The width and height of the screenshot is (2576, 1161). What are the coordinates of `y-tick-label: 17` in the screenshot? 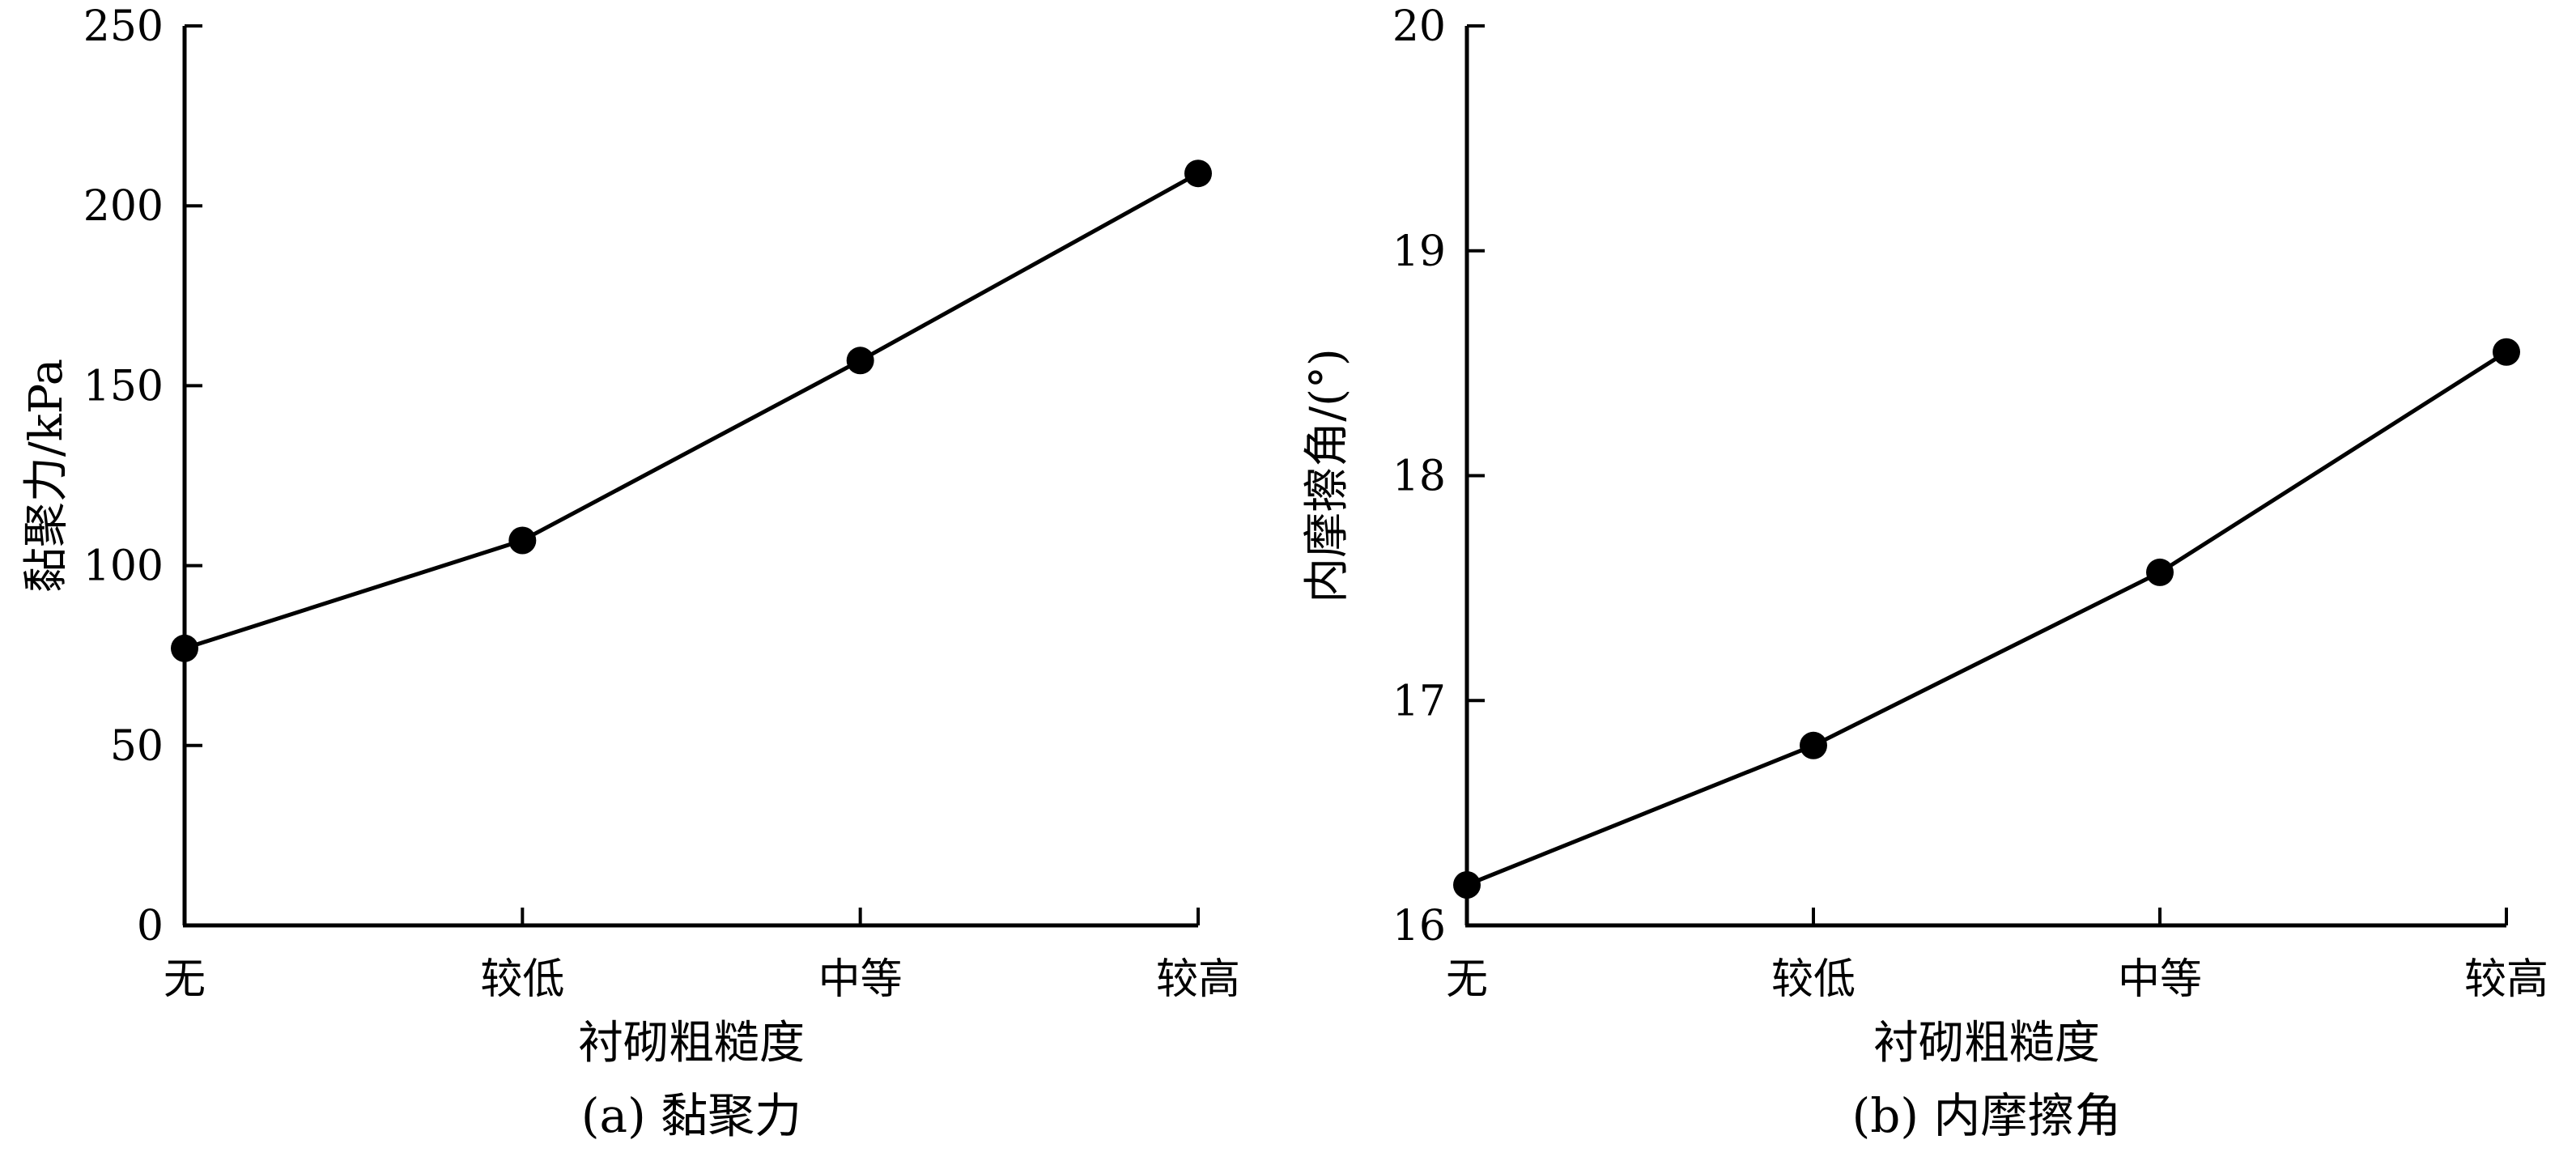 It's located at (1419, 701).